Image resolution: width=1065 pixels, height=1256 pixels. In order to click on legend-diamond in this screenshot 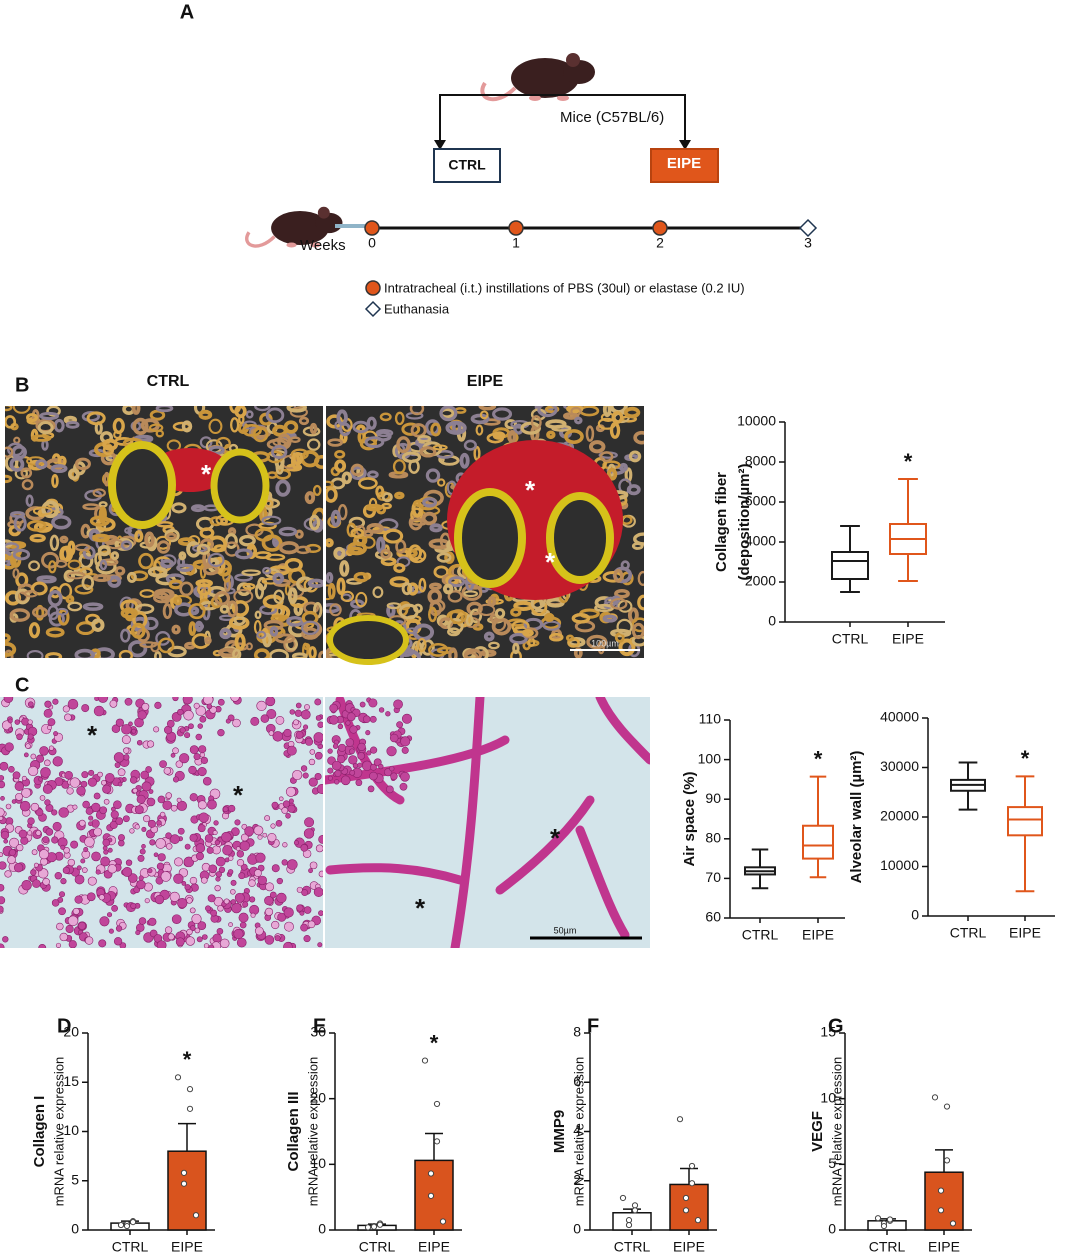, I will do `click(373, 309)`.